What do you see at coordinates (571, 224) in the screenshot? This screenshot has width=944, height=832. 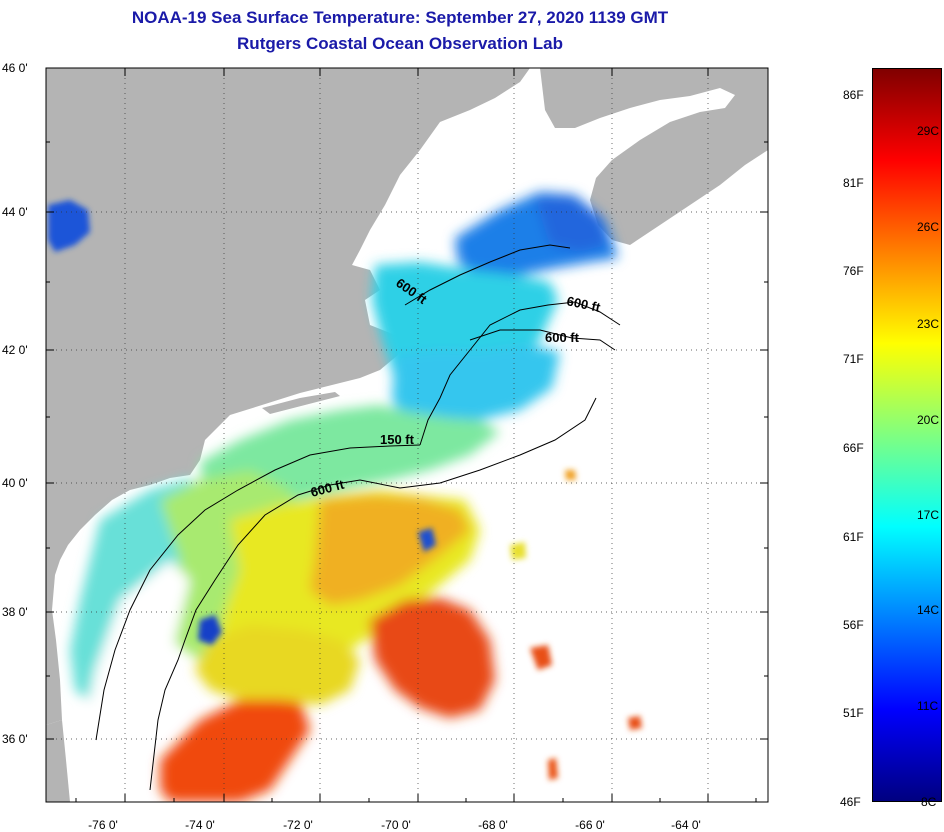 I see `sst-gulf-of-maine-dark` at bounding box center [571, 224].